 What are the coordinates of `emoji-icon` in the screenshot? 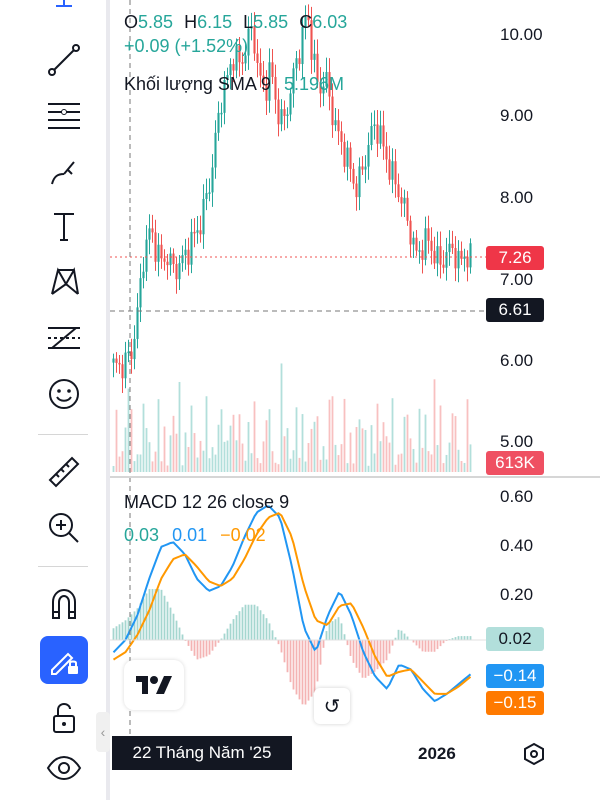 It's located at (64, 394).